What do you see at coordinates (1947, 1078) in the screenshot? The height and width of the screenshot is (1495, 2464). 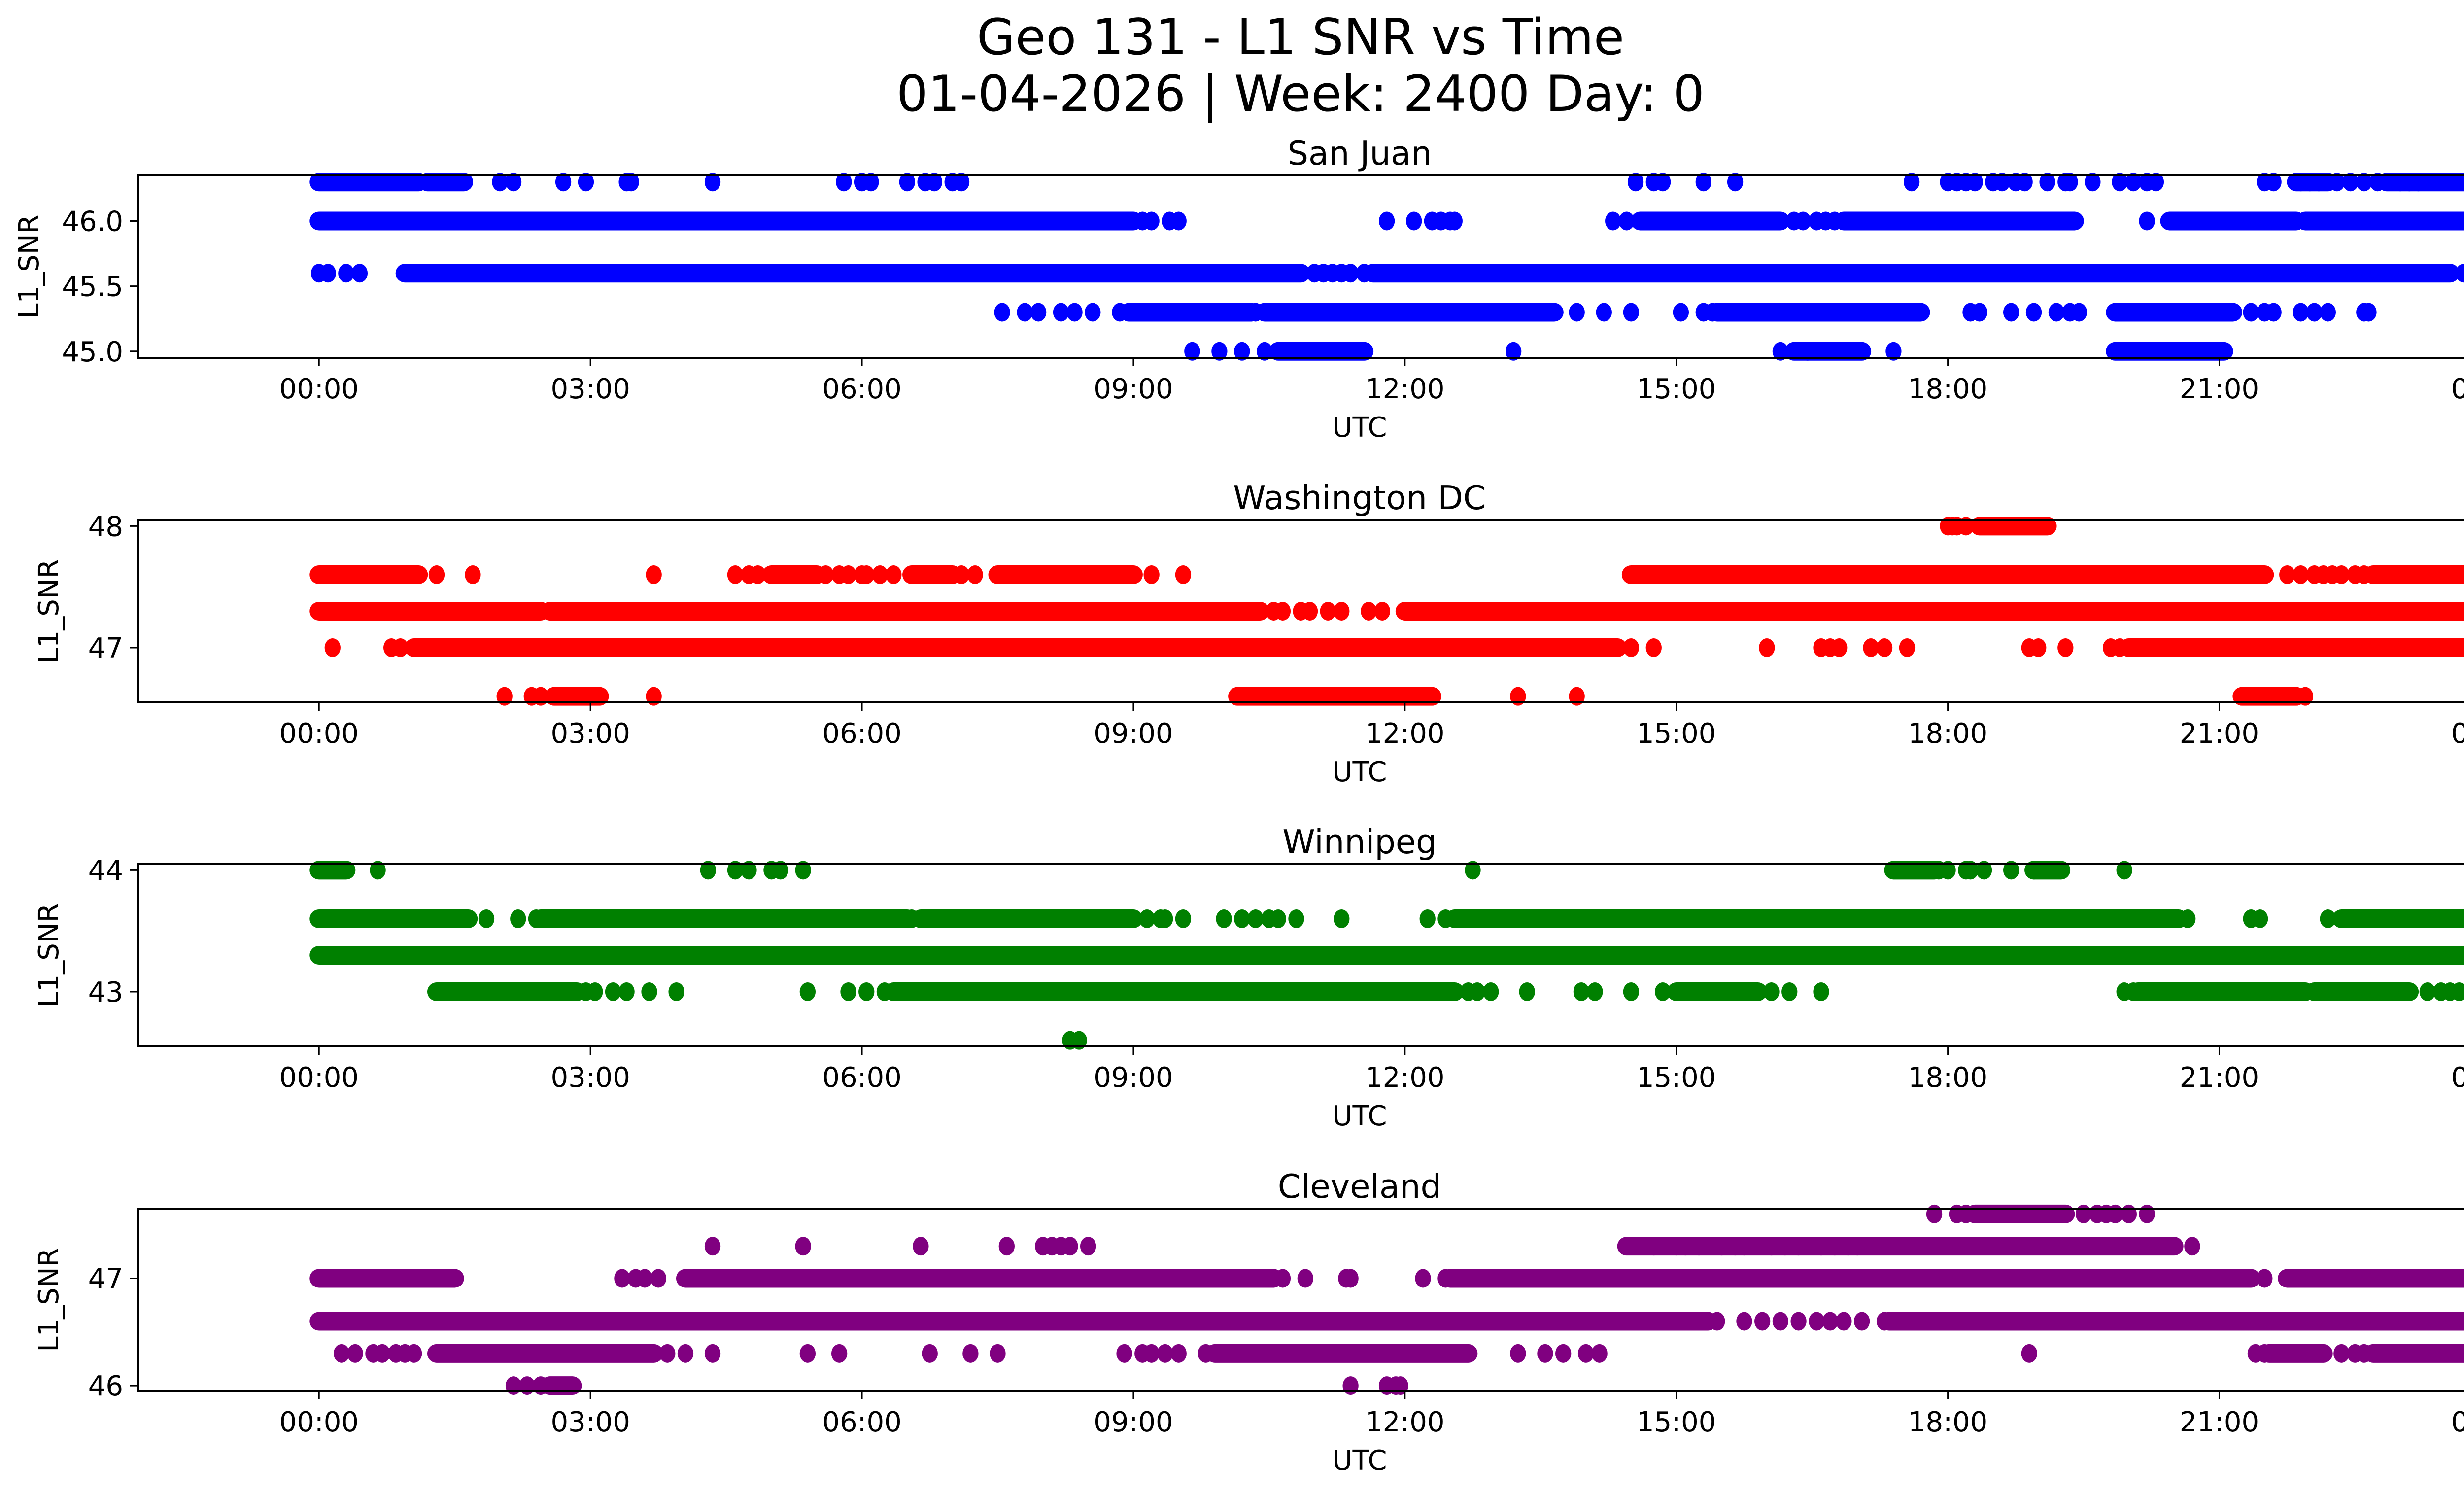 I see `x-tick-label: 18:00` at bounding box center [1947, 1078].